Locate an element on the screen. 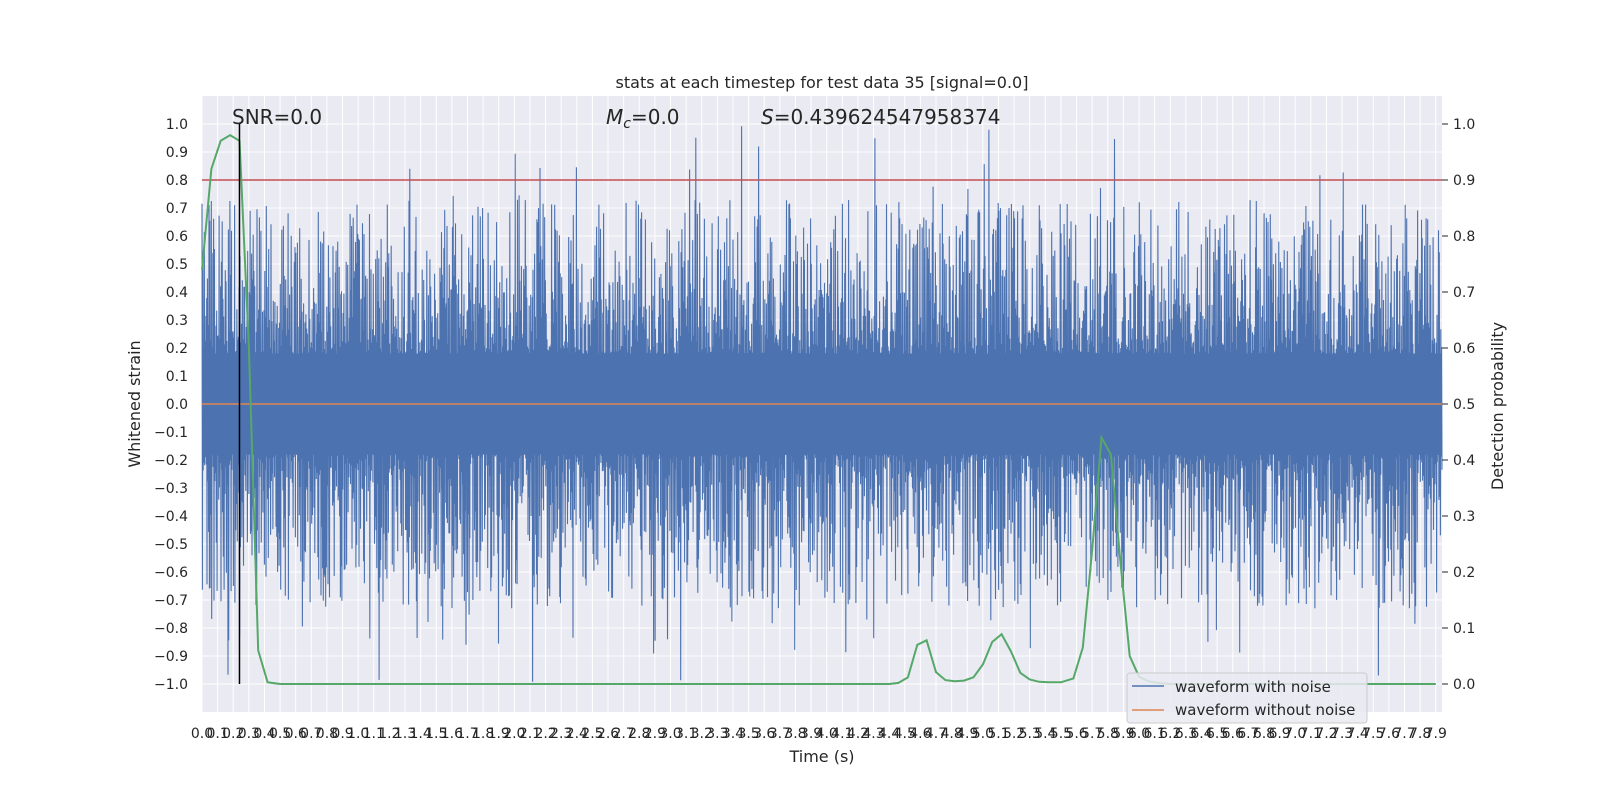 The image size is (1600, 800). x-tick-label: 4.7 is located at coordinates (936, 734).